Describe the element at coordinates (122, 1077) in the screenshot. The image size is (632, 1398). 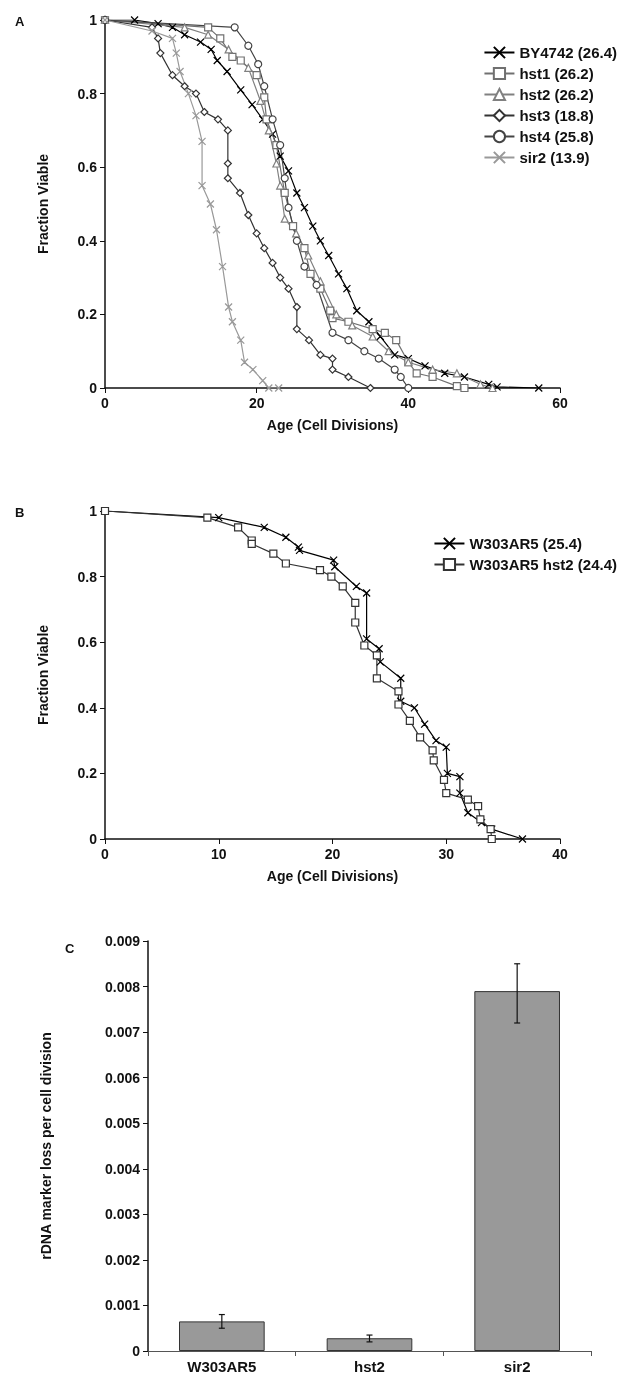
I see `y-tick-label: 0.006` at that location.